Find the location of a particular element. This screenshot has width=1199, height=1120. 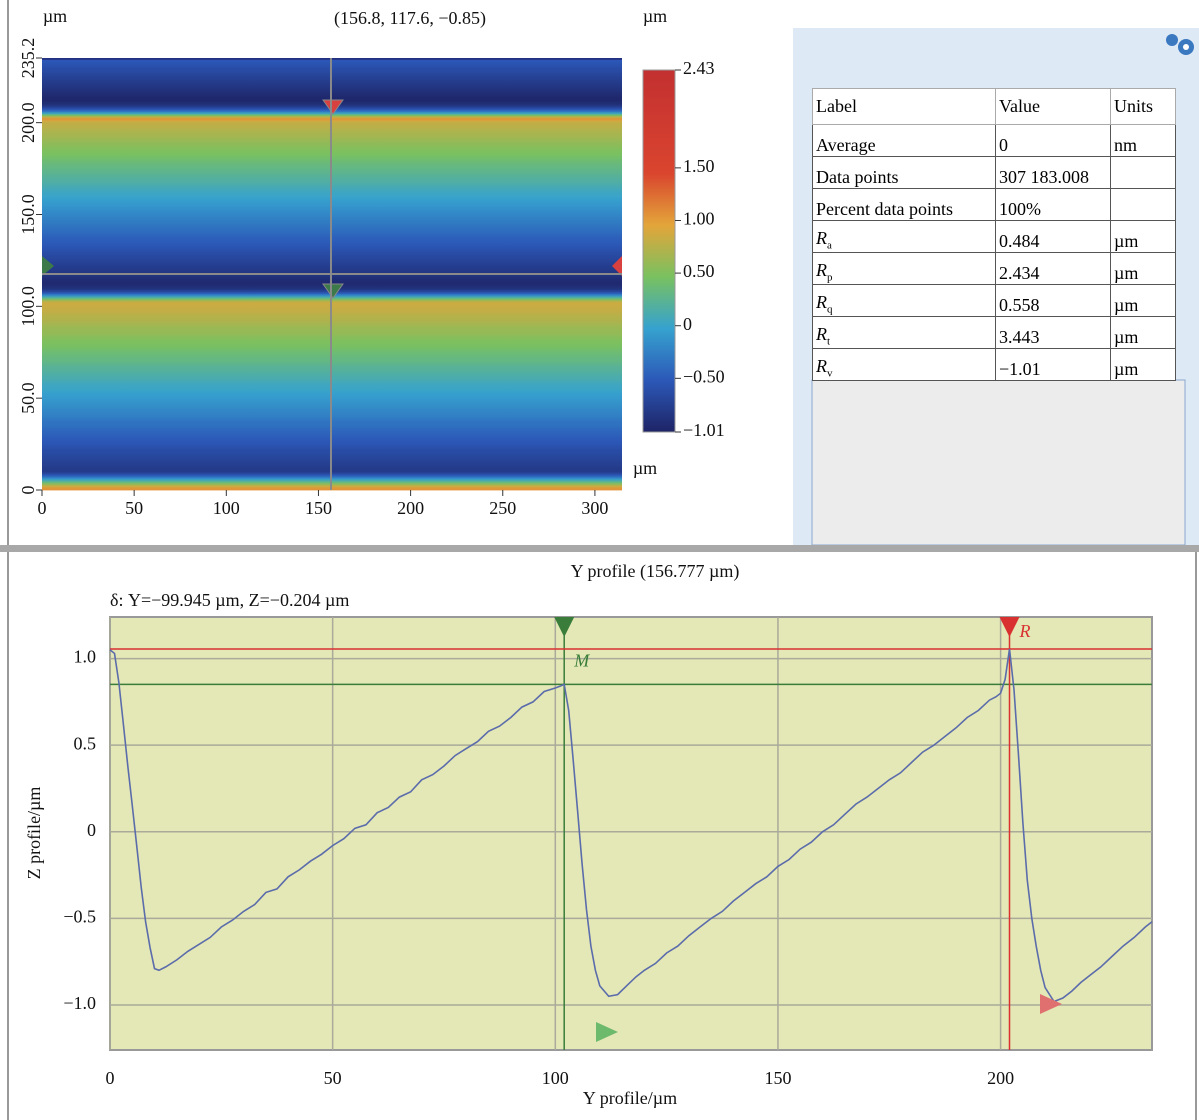

value-cell: 3.443 is located at coordinates (1053, 332).